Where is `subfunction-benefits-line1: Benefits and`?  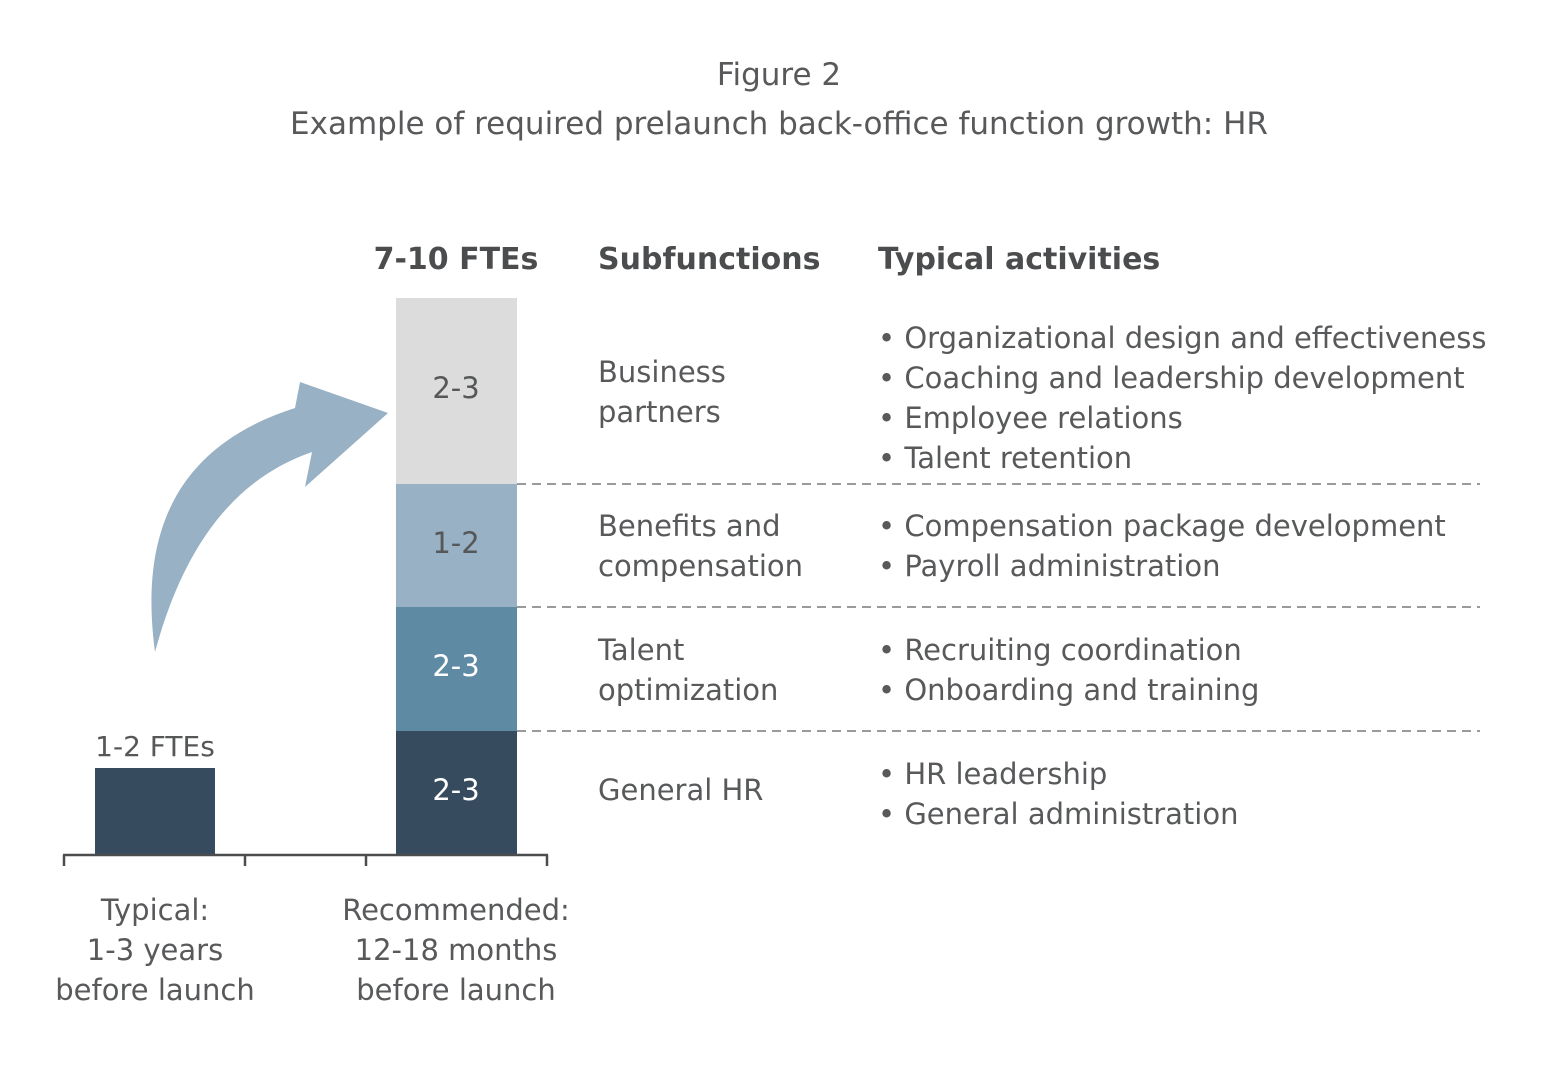
subfunction-benefits-line1: Benefits and is located at coordinates (689, 526).